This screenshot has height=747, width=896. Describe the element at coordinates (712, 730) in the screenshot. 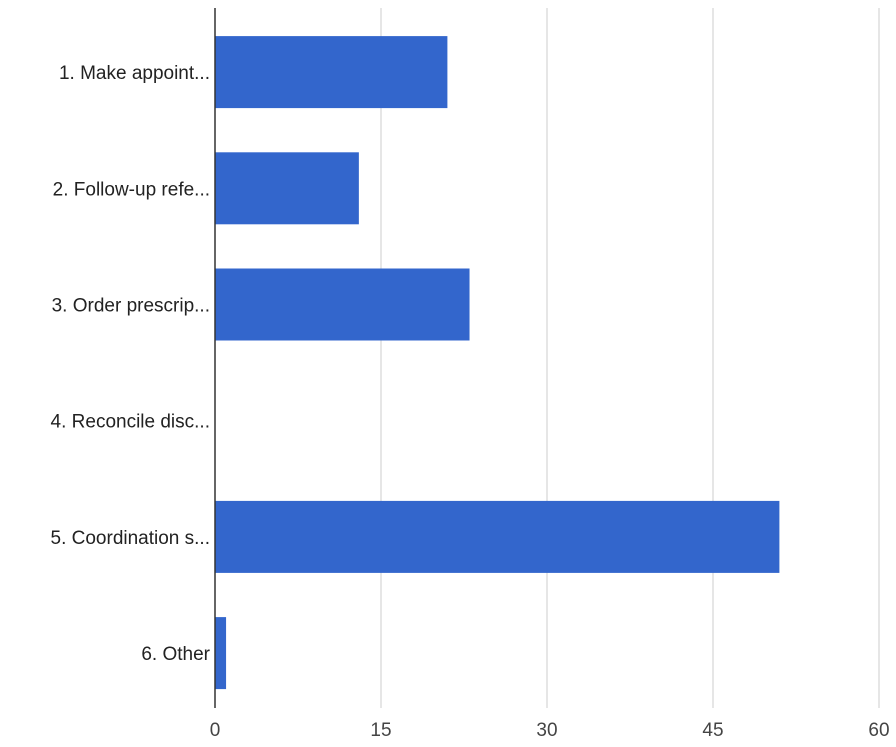

I see `x-tick-label: 45` at that location.